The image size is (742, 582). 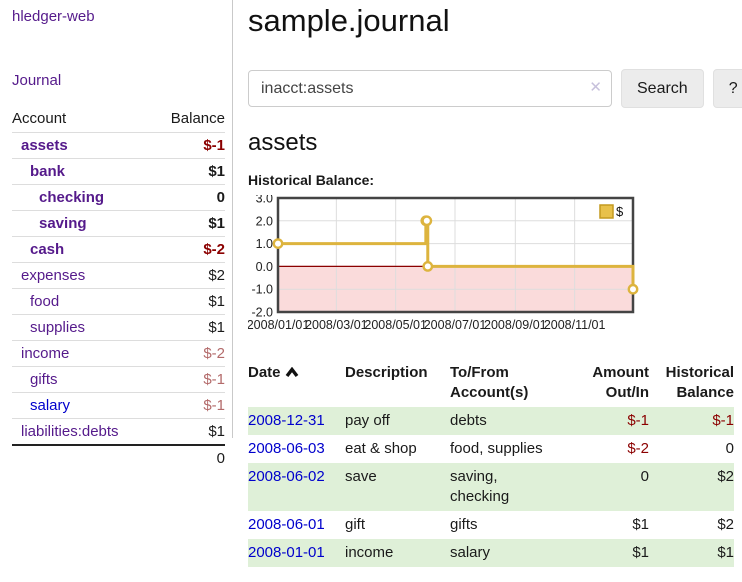 I want to click on register-row: 2008-06-01 gift gifts $1 $2, so click(x=491, y=525).